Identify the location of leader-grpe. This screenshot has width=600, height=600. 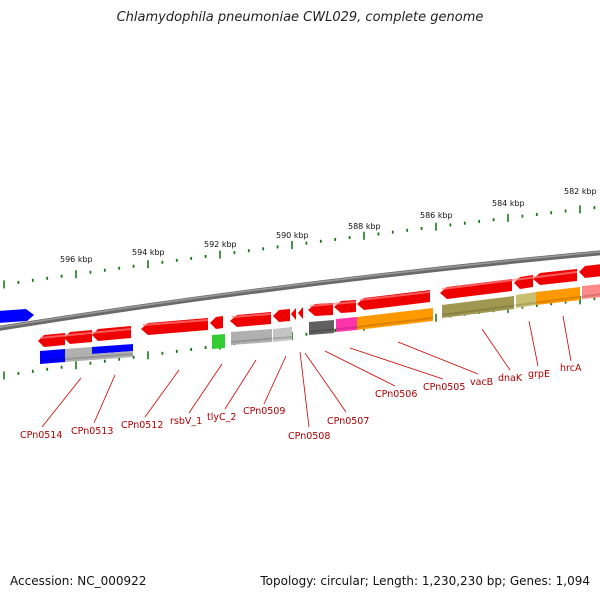
(533, 343).